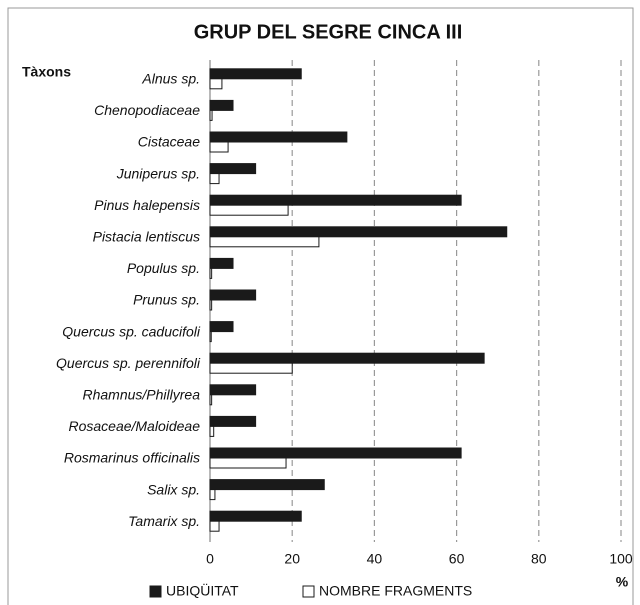 The height and width of the screenshot is (605, 640). What do you see at coordinates (147, 110) in the screenshot?
I see `y-tick-label: Chenopodiaceae` at bounding box center [147, 110].